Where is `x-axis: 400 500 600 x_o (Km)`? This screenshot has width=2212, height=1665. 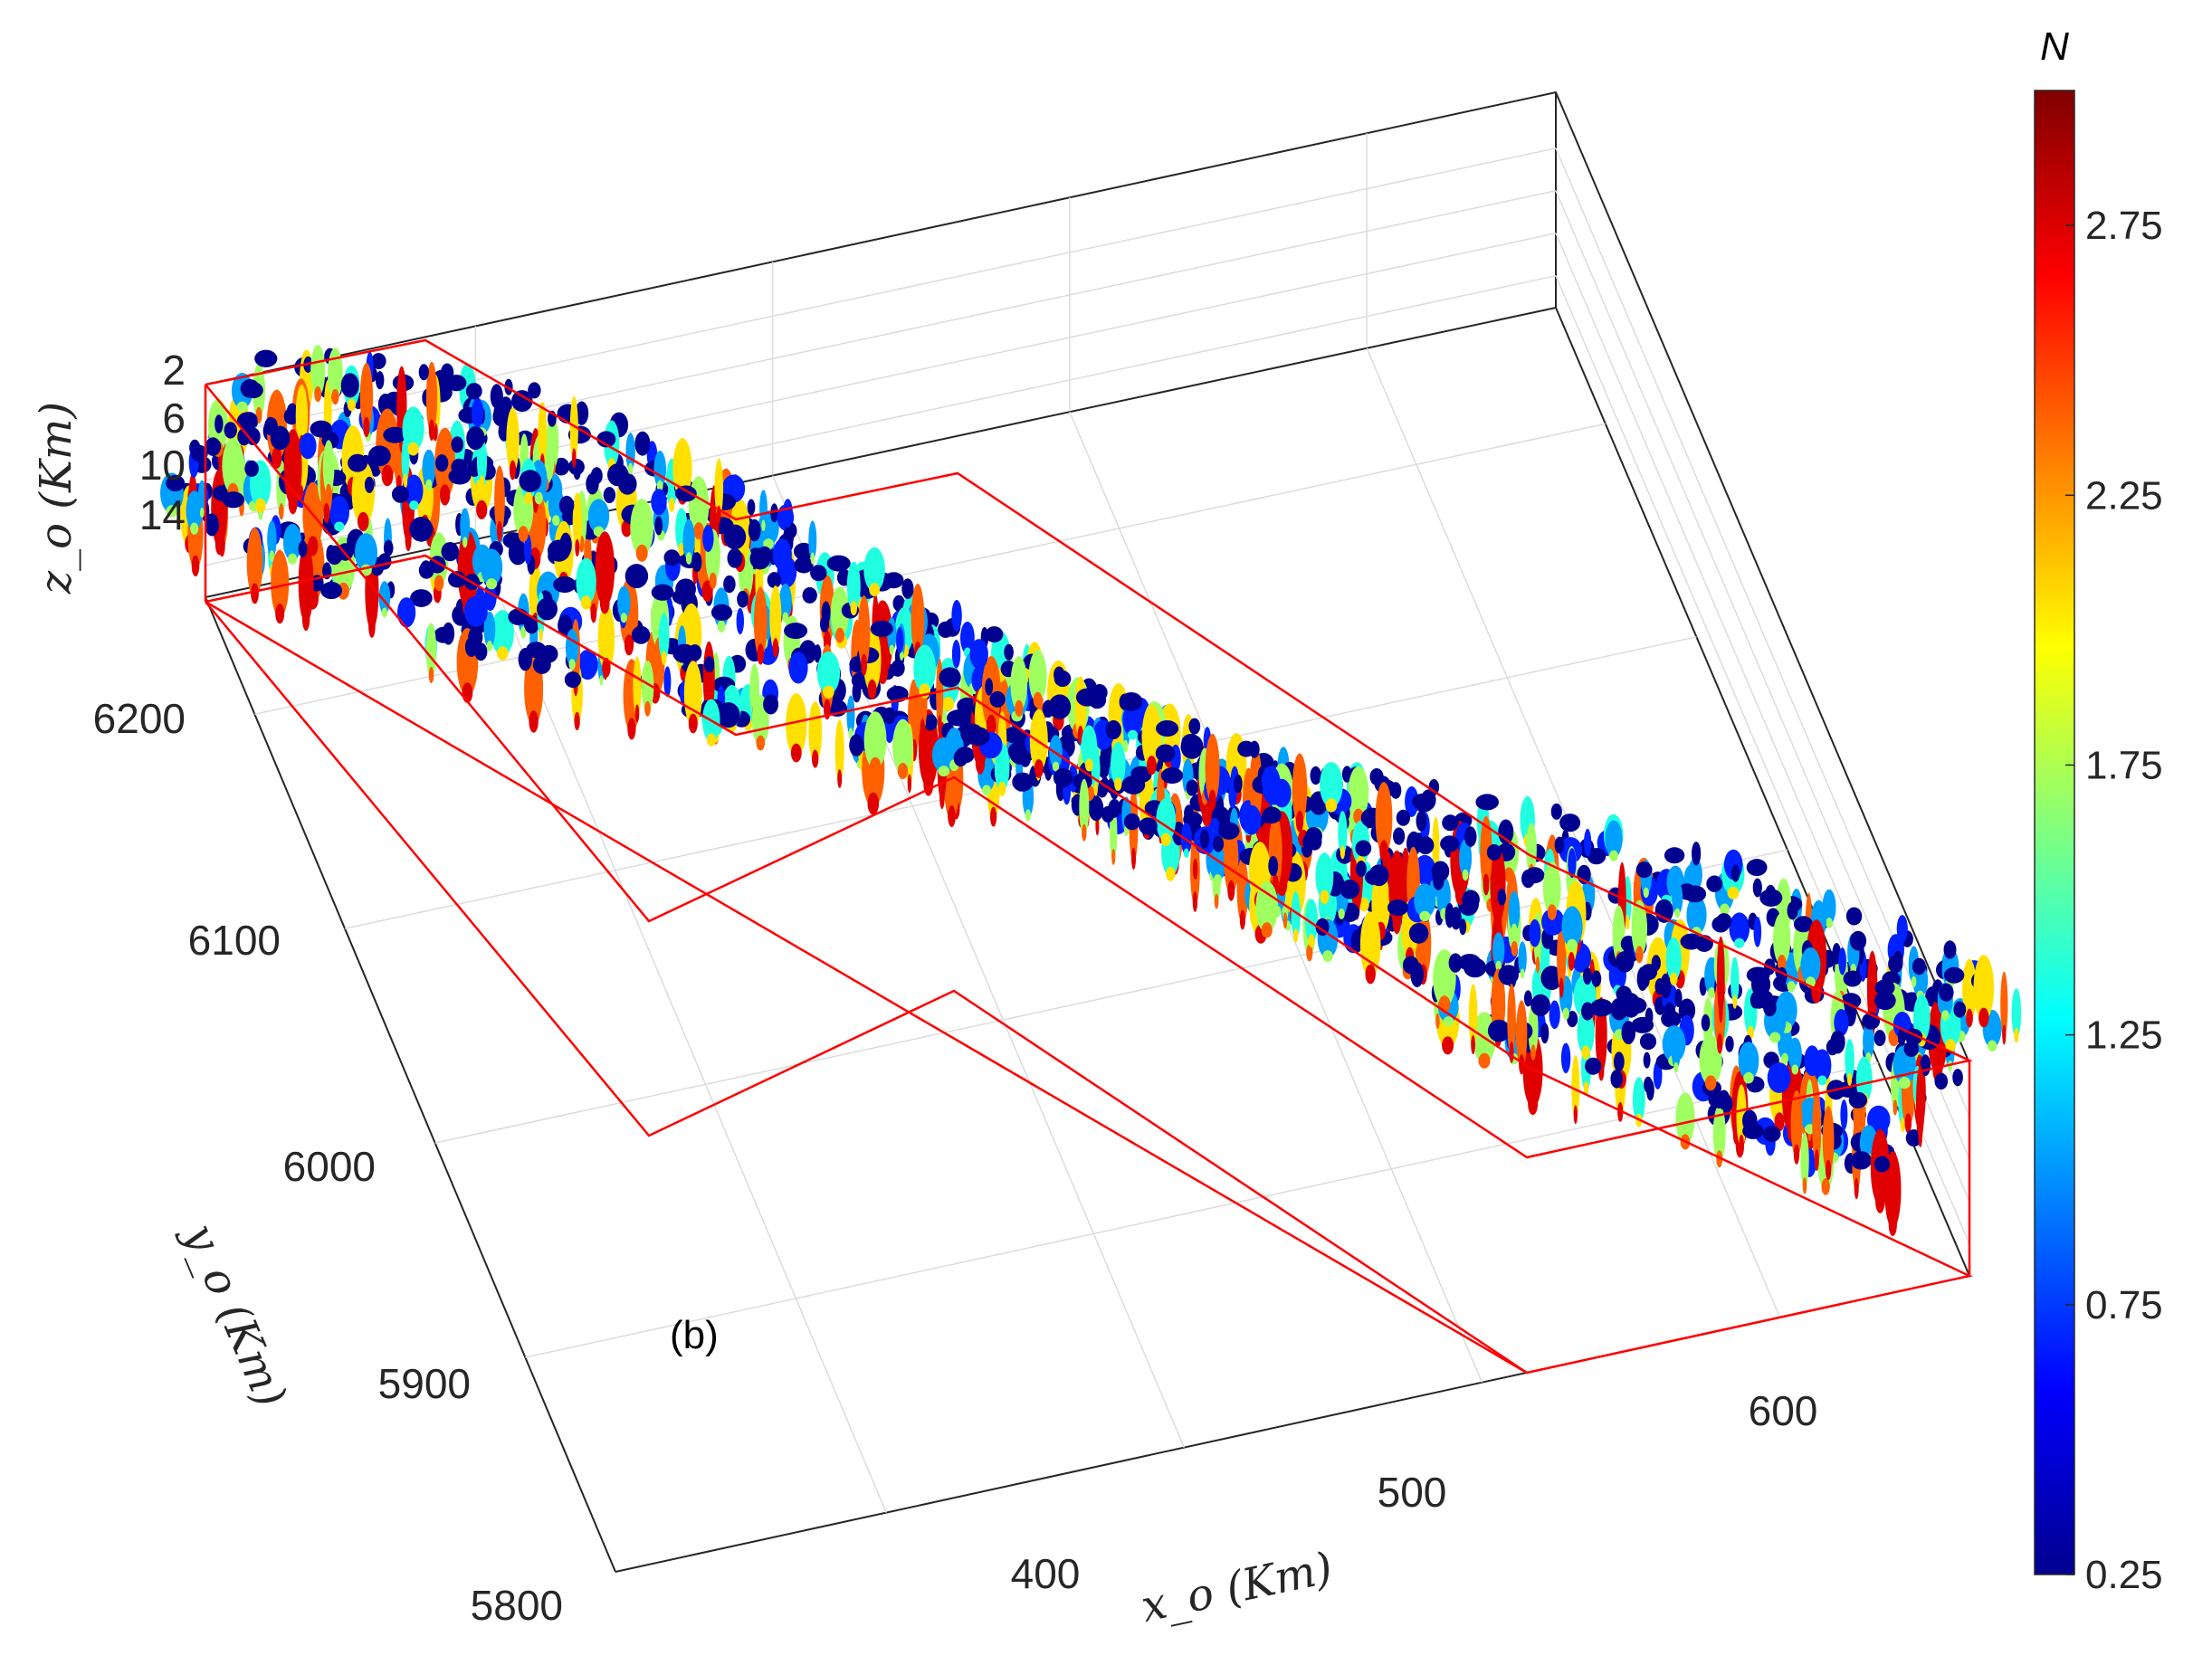 x-axis: 400 500 600 x_o (Km) is located at coordinates (1414, 1509).